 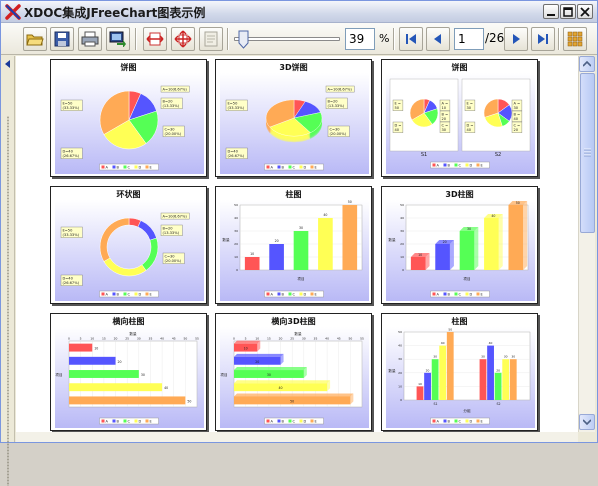 I want to click on maximize-button, so click(x=568, y=11).